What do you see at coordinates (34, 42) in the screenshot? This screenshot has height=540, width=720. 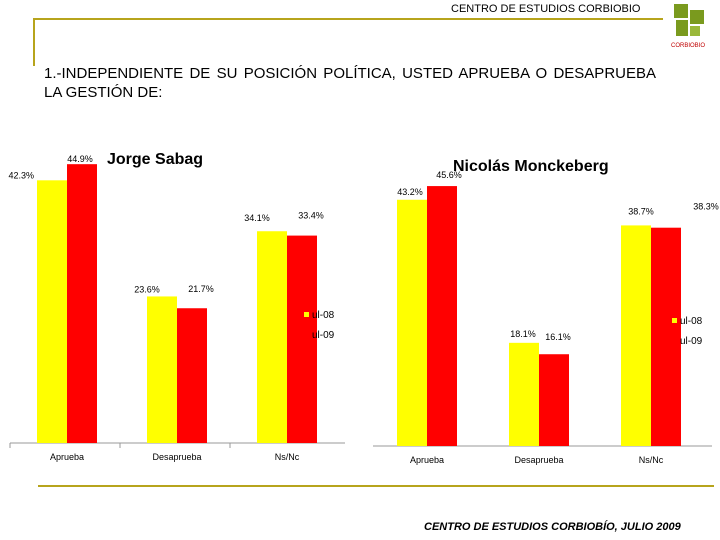 I see `header-rule-vertical` at bounding box center [34, 42].